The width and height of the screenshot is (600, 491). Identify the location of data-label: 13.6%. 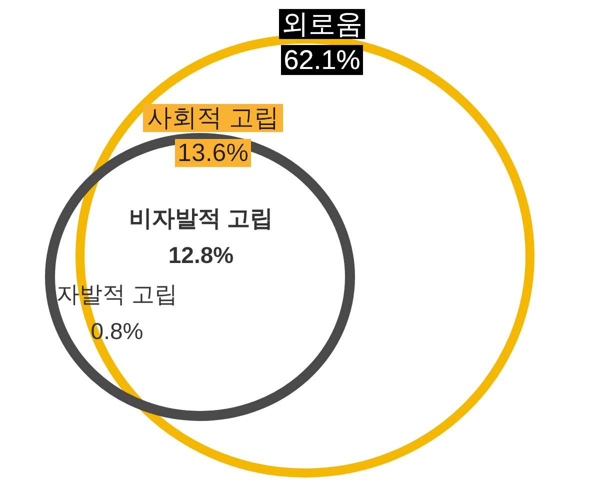
(213, 153).